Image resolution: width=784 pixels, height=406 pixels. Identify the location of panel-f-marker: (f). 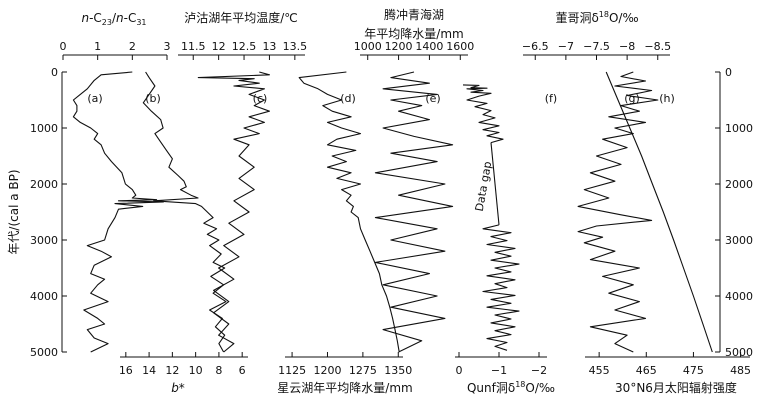
(551, 98).